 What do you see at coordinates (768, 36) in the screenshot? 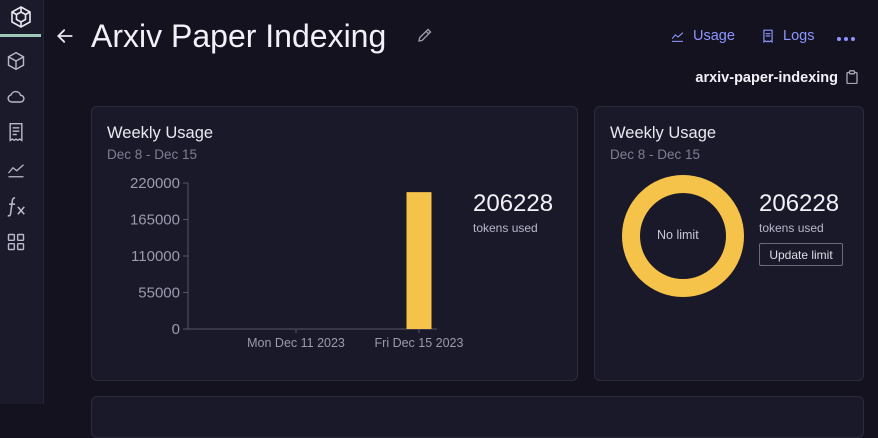
I see `logs-icon` at bounding box center [768, 36].